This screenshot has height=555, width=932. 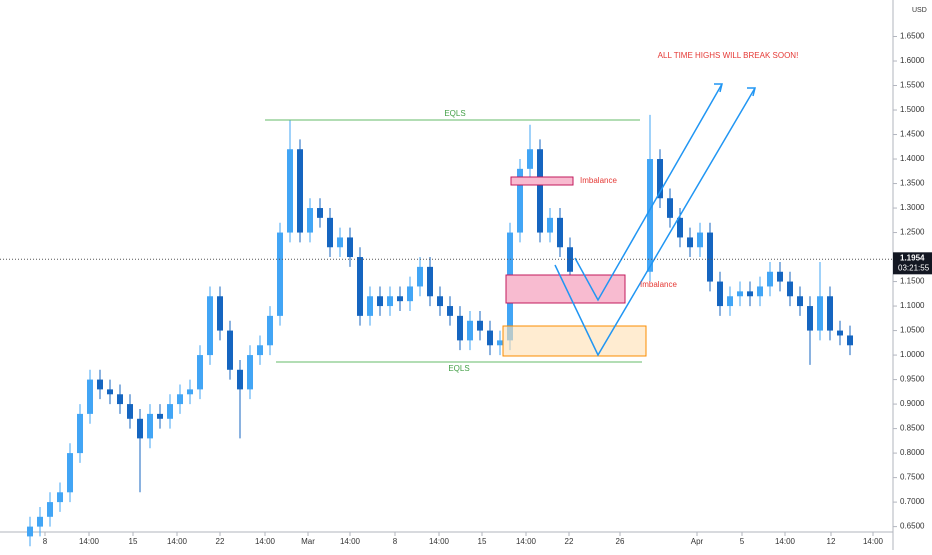 I want to click on y-tick-label: 0.8500, so click(x=912, y=428).